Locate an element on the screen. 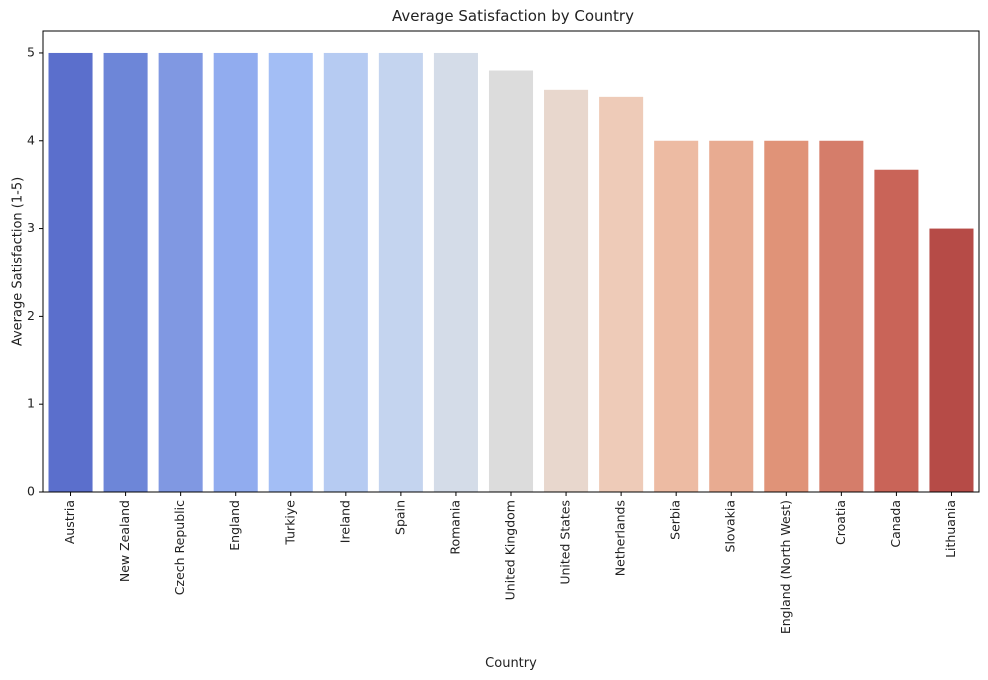  bar-romania is located at coordinates (455, 272).